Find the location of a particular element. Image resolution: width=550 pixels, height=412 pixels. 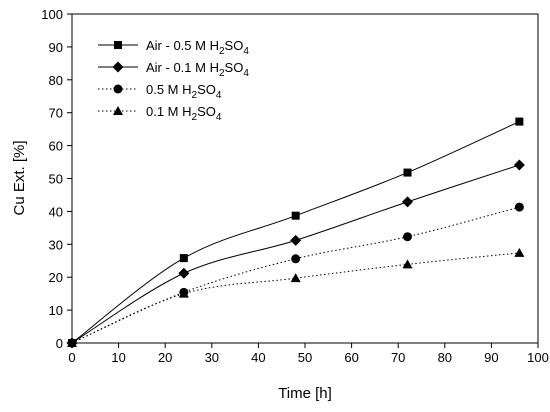

y-tick-label: 100 is located at coordinates (52, 14).